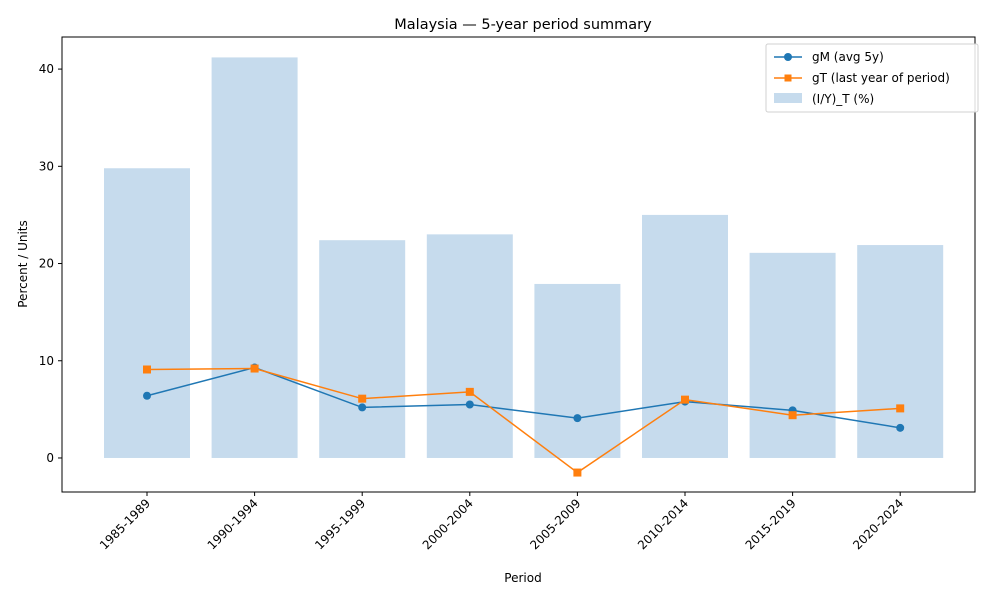 This screenshot has width=1000, height=600. What do you see at coordinates (878, 524) in the screenshot?
I see `x-tick-label-2020-2024: 2020-2024` at bounding box center [878, 524].